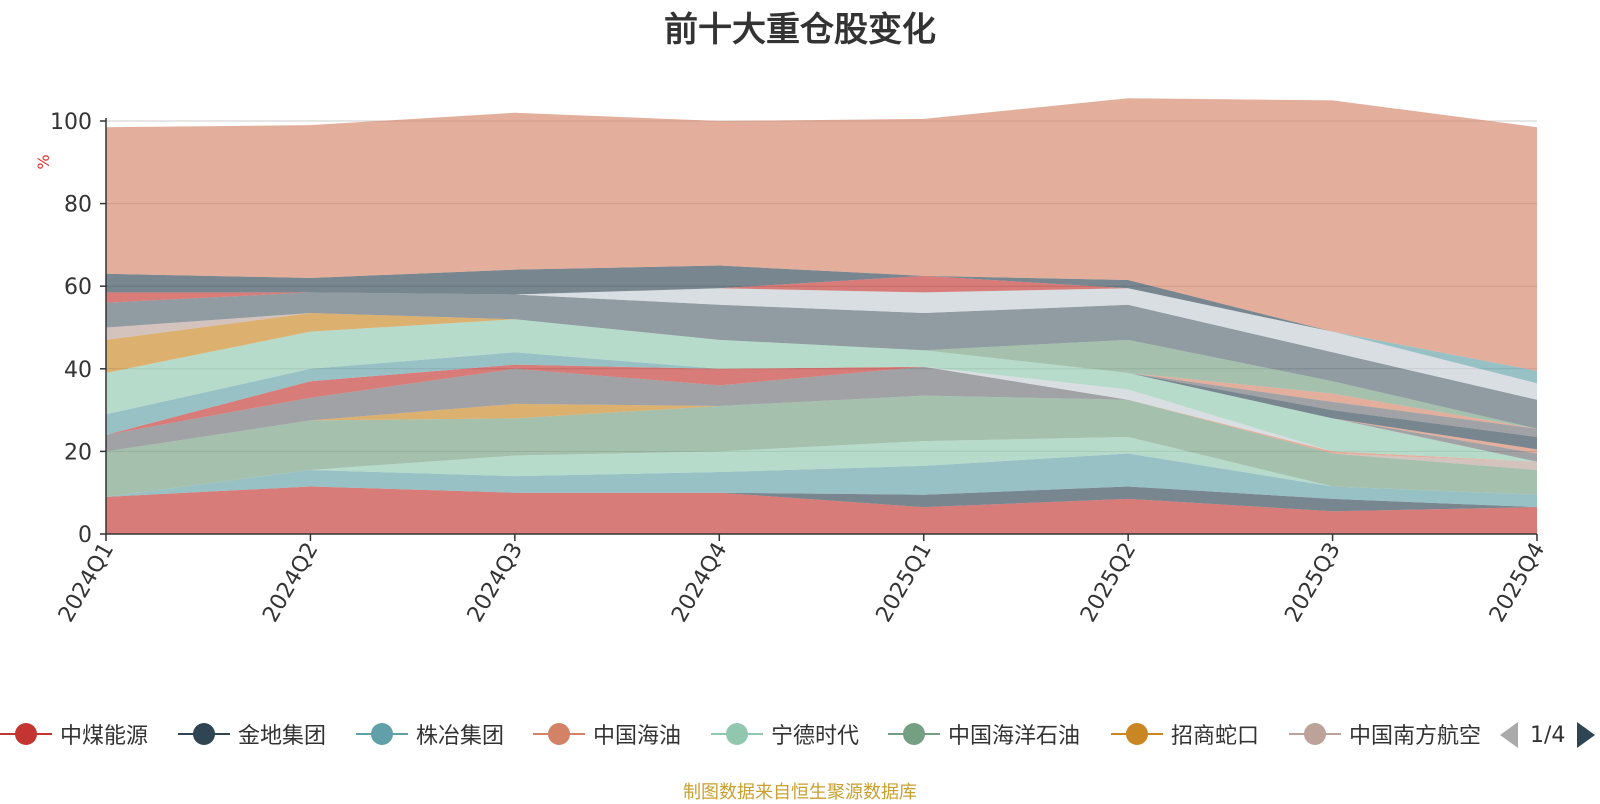 Image resolution: width=1600 pixels, height=804 pixels. I want to click on legend-label-0: 中煤能源, so click(104, 736).